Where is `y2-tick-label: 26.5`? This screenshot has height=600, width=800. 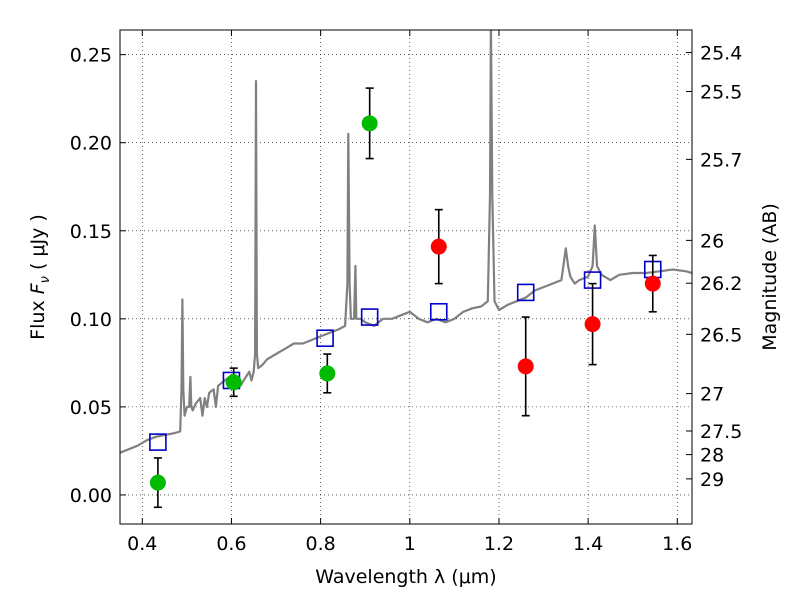
y2-tick-label: 26.5 is located at coordinates (721, 335).